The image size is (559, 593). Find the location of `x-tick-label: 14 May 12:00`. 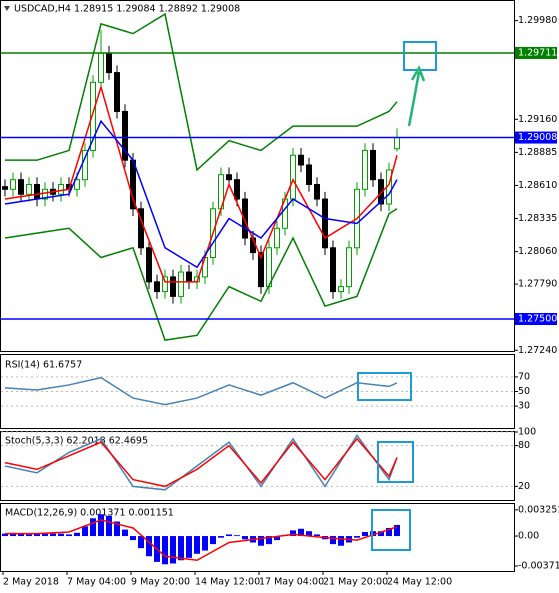

x-tick-label: 14 May 12:00 is located at coordinates (227, 582).